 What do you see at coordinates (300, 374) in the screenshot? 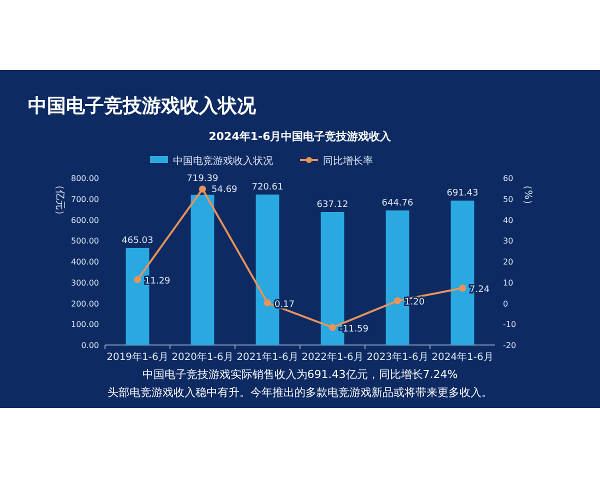
I see `text: 中国电子竞技游戏实际销售收入为691.43亿元，同比增长7.24%` at bounding box center [300, 374].